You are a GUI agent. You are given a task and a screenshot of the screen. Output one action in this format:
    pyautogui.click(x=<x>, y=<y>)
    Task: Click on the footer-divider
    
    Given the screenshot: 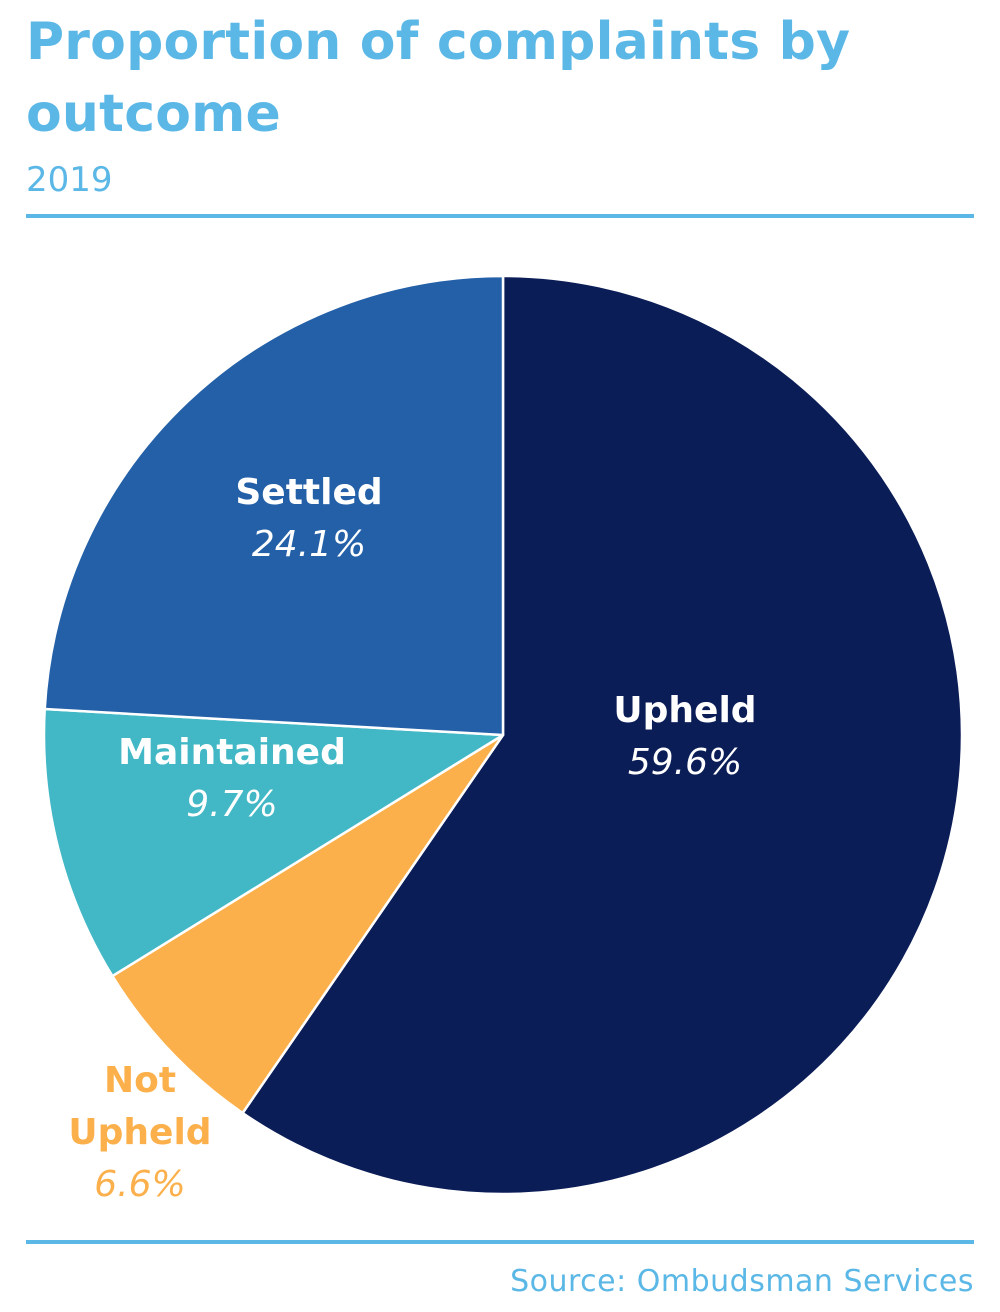 What is the action you would take?
    pyautogui.click(x=500, y=1242)
    